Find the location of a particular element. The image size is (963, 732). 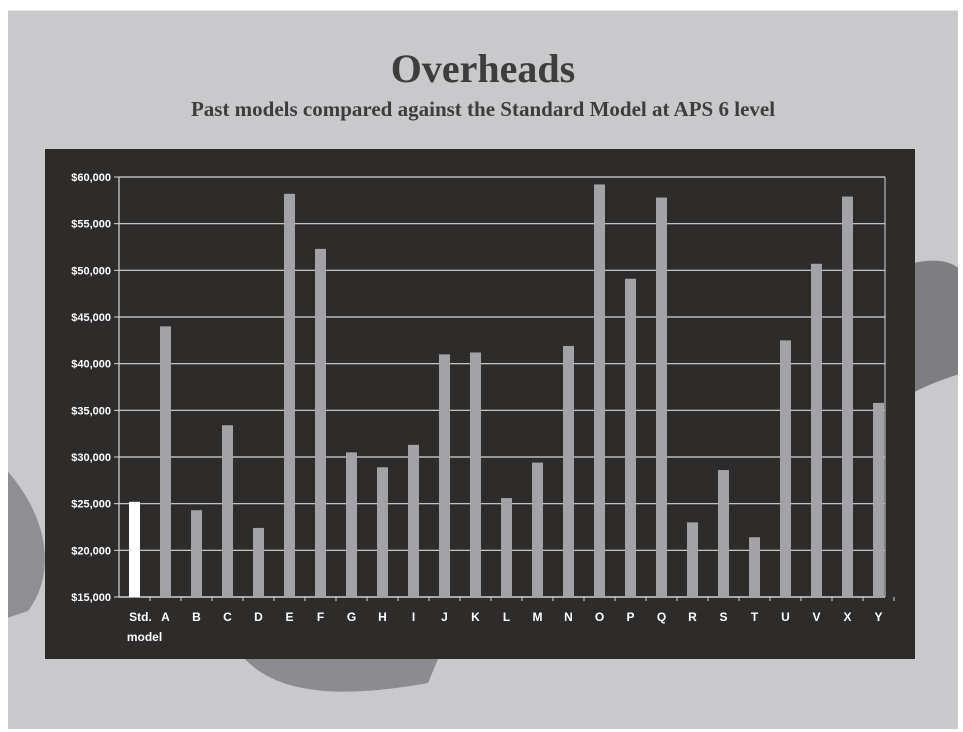

y-tick-label: $35,000 is located at coordinates (91, 411).